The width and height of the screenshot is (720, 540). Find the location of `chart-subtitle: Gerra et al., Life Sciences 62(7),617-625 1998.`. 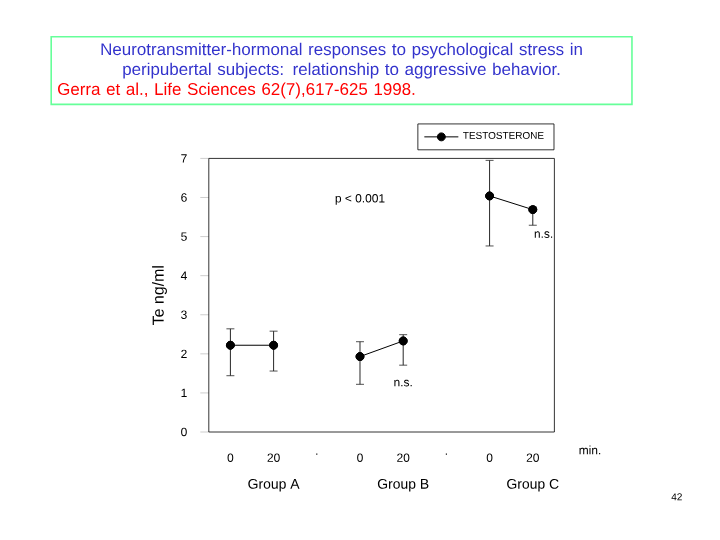

chart-subtitle: Gerra et al., Life Sciences 62(7),617-625 1998. is located at coordinates (236, 90).